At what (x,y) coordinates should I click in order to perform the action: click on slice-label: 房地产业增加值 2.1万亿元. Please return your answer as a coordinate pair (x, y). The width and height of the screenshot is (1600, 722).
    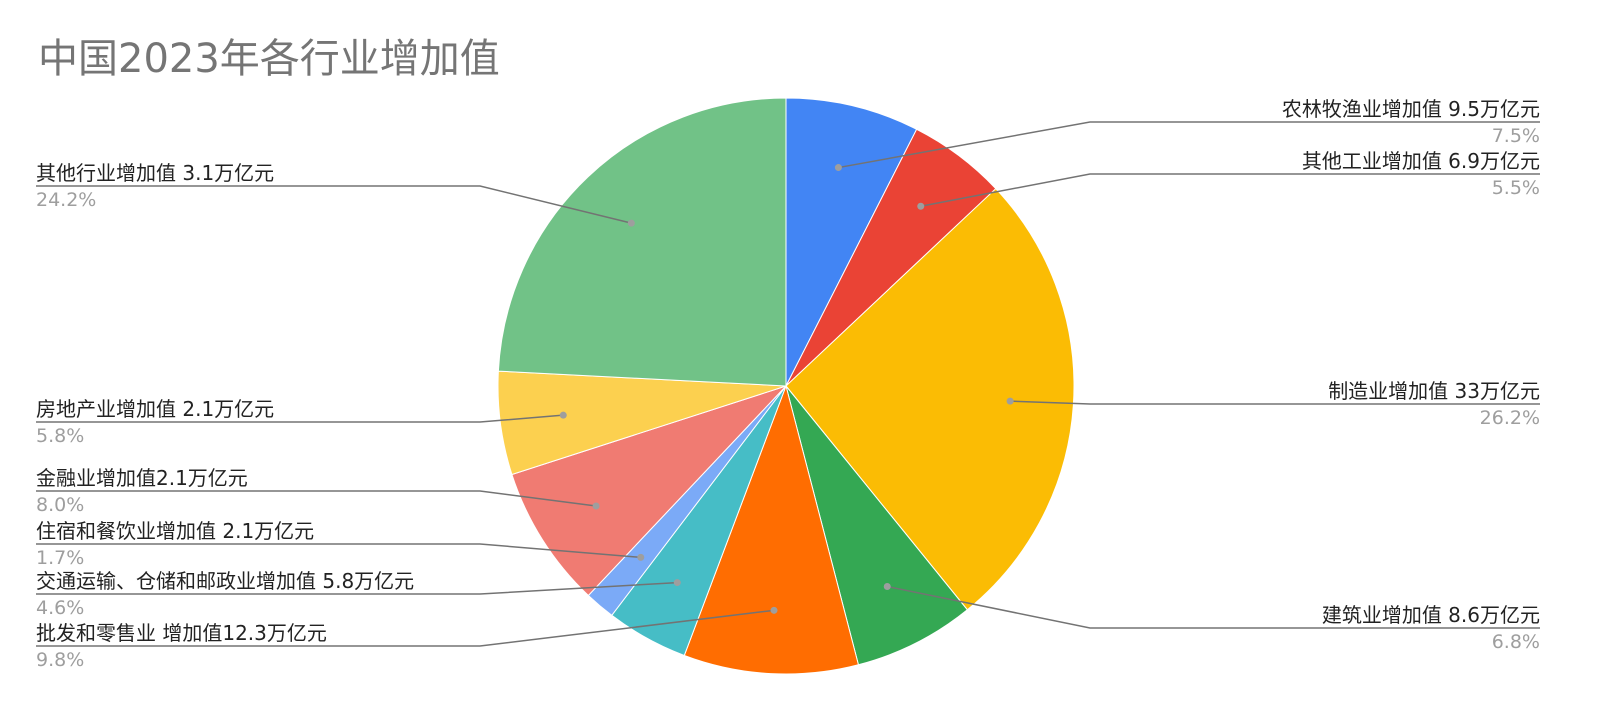
    Looking at the image, I should click on (155, 409).